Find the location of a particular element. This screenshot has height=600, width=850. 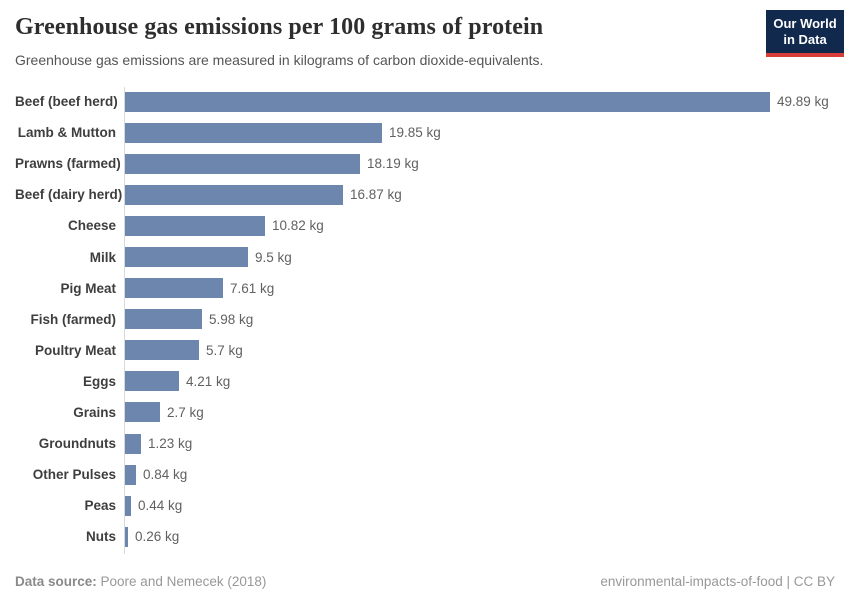

bar-row: Fish (farmed) 5.98 kg is located at coordinates (425, 319).